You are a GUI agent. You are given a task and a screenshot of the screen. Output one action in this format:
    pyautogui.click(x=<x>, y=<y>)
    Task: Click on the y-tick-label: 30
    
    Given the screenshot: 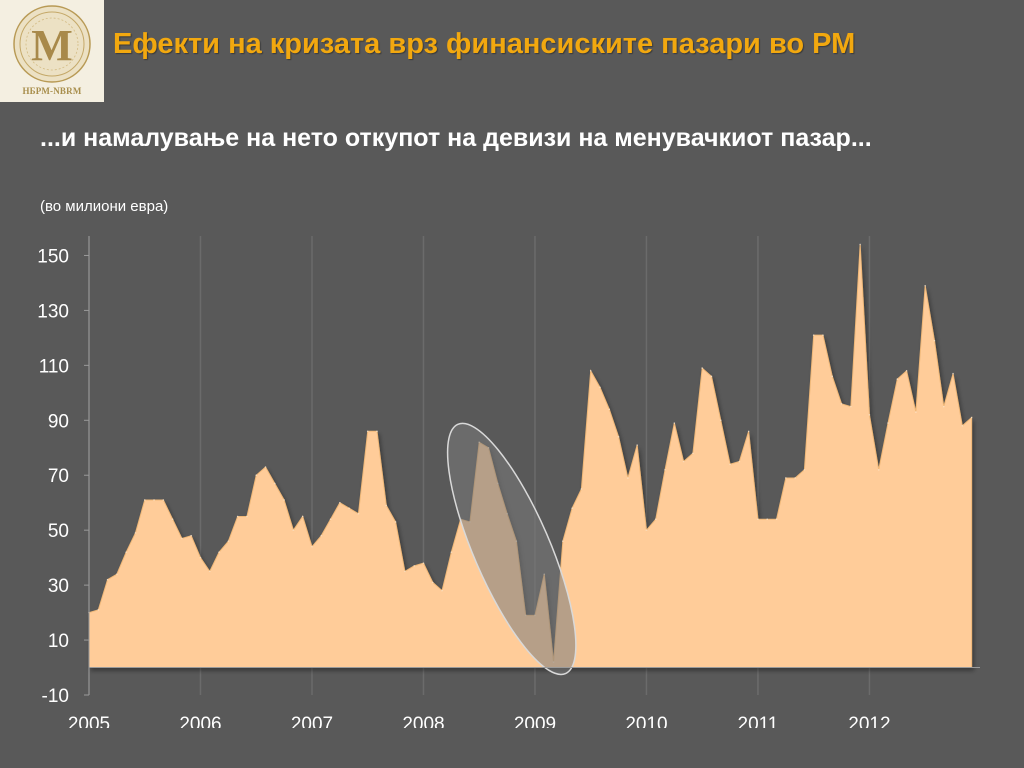 What is the action you would take?
    pyautogui.click(x=58, y=586)
    